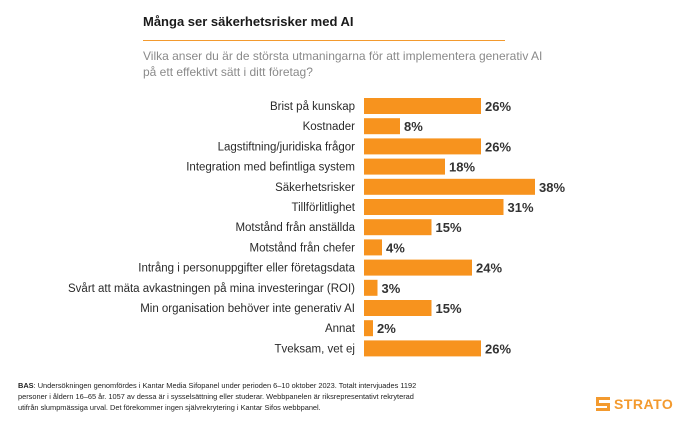 The width and height of the screenshot is (700, 437). Describe the element at coordinates (329, 127) in the screenshot. I see `category-label: Kostnader` at that location.